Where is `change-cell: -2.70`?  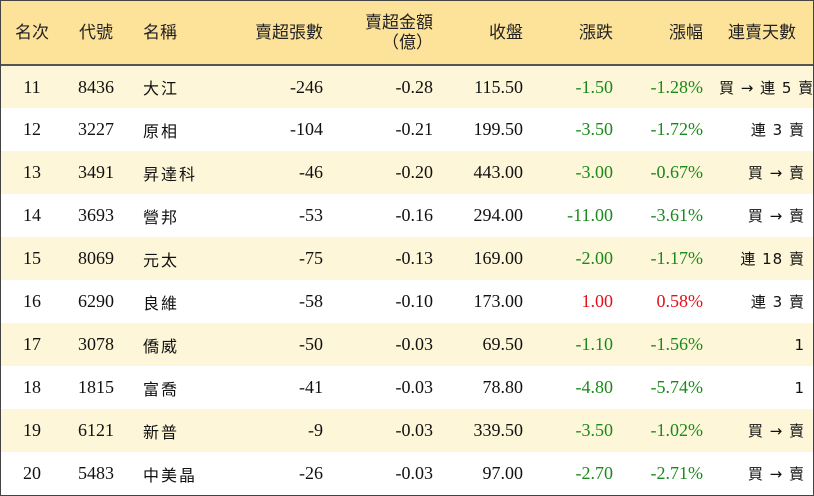 change-cell: -2.70 is located at coordinates (594, 473).